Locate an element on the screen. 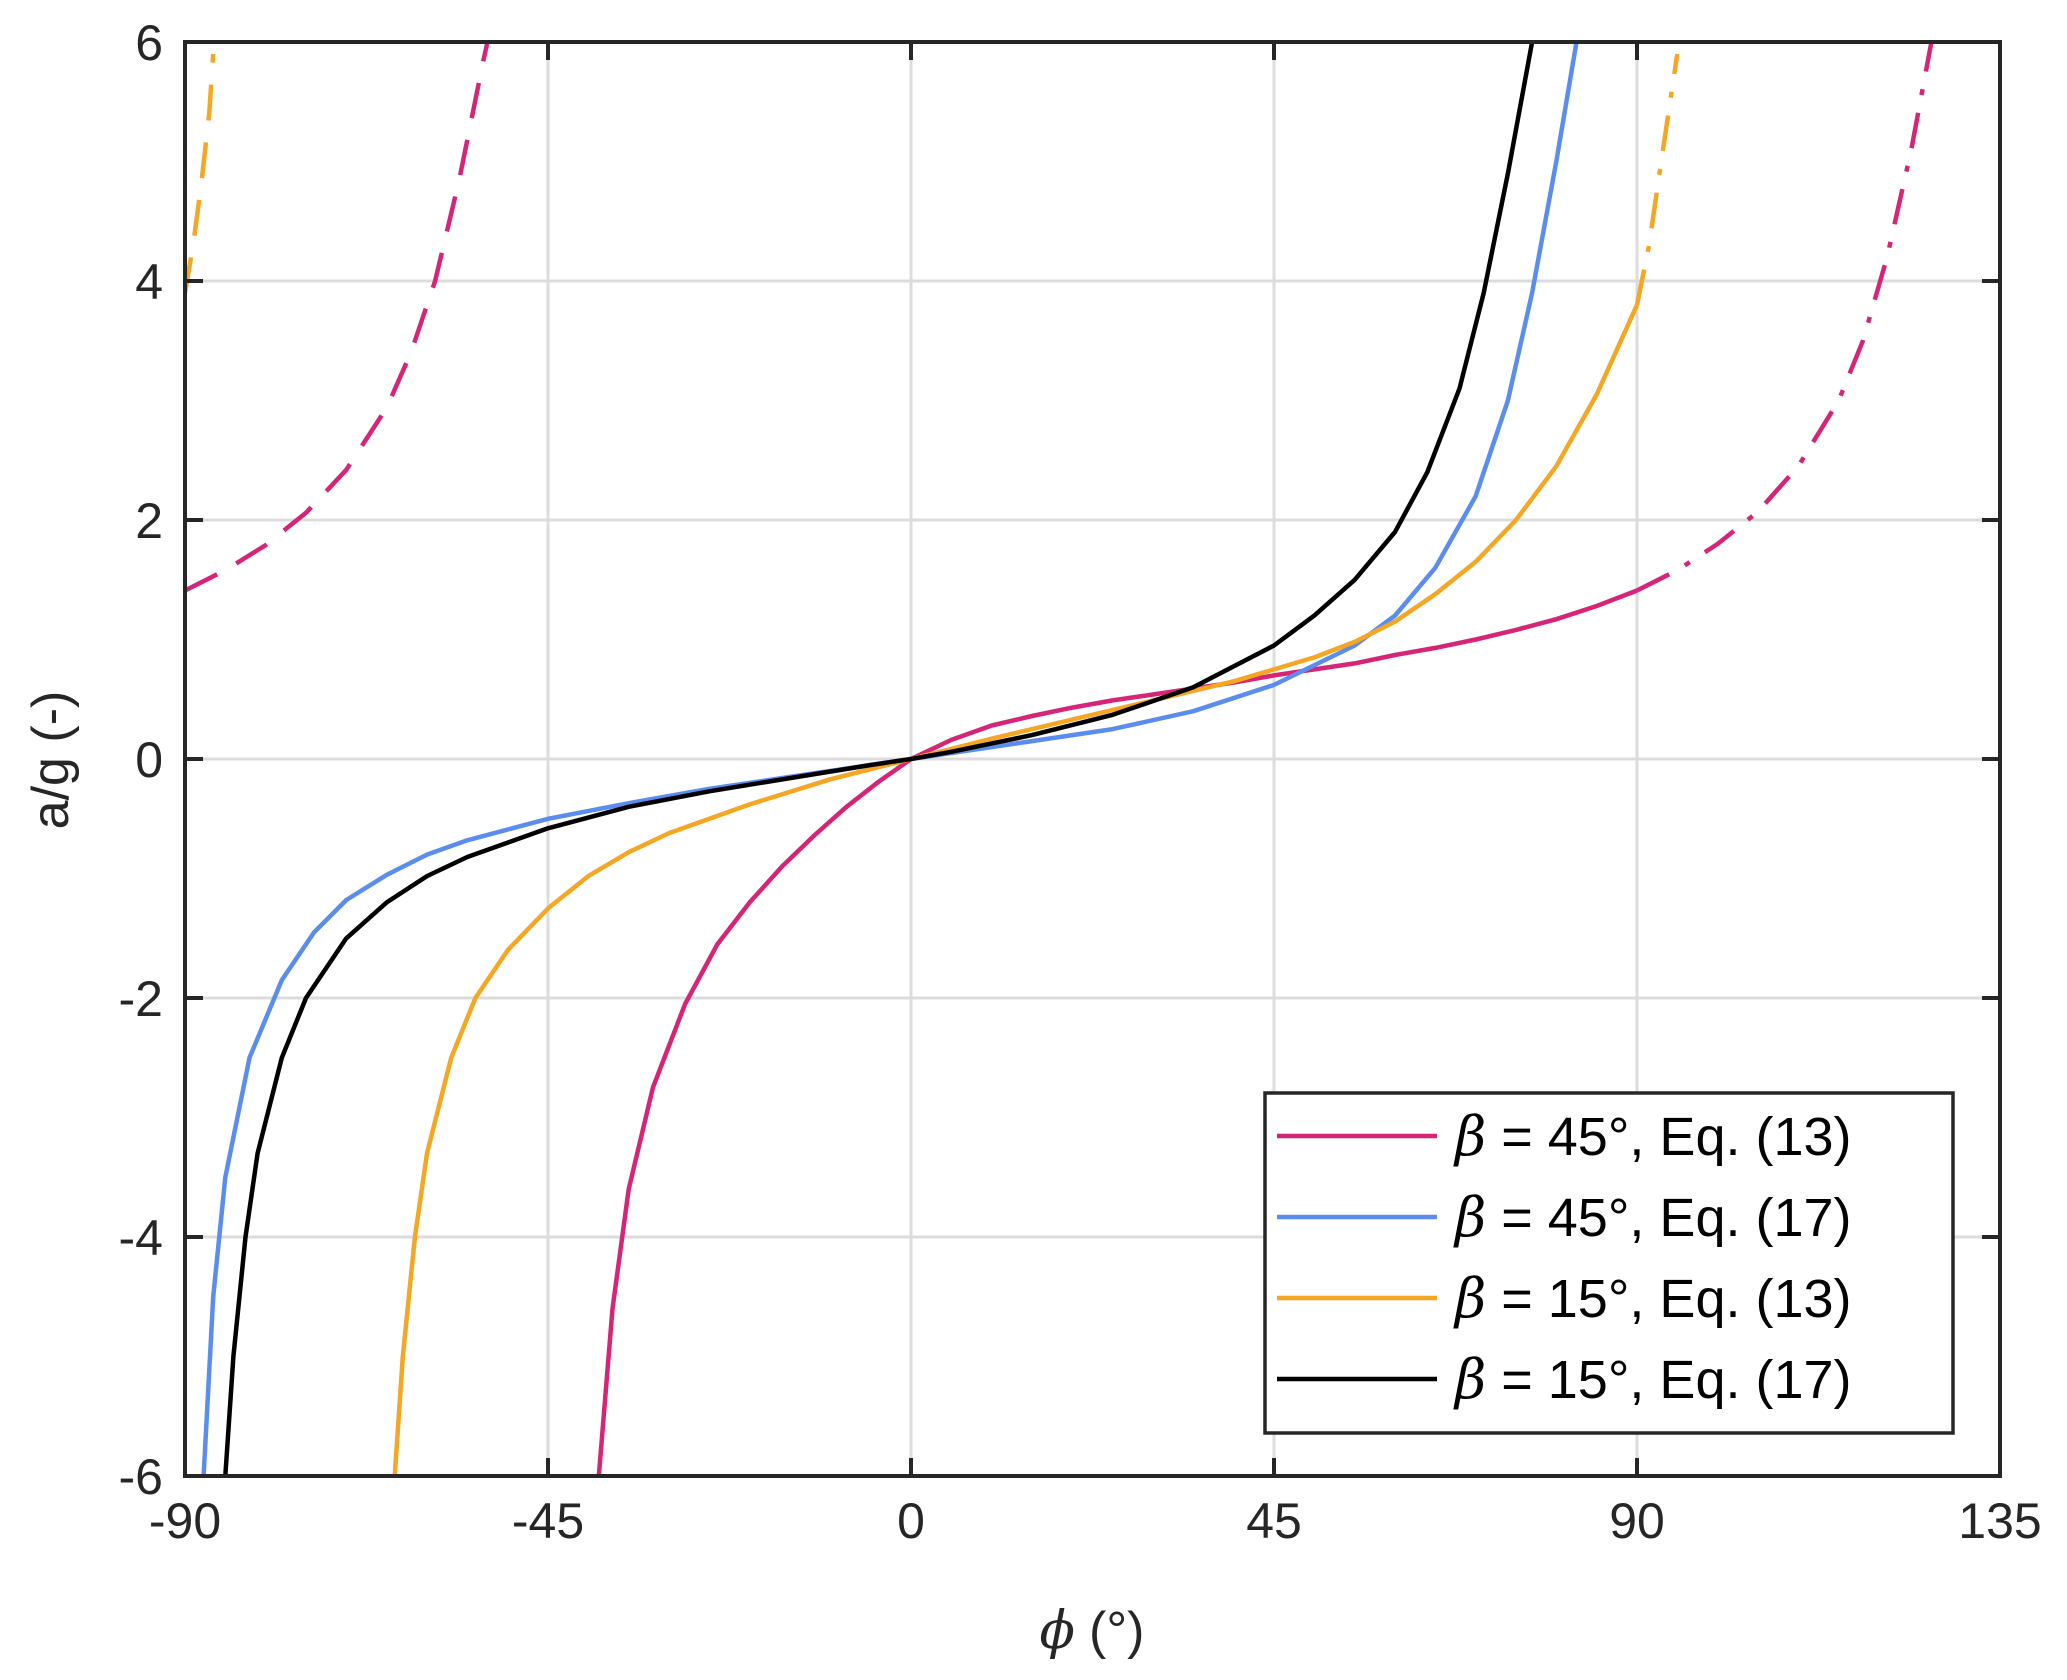 The image size is (2067, 1680). legend-entry-label: β = 15°, Eq. (17) is located at coordinates (1652, 1379).